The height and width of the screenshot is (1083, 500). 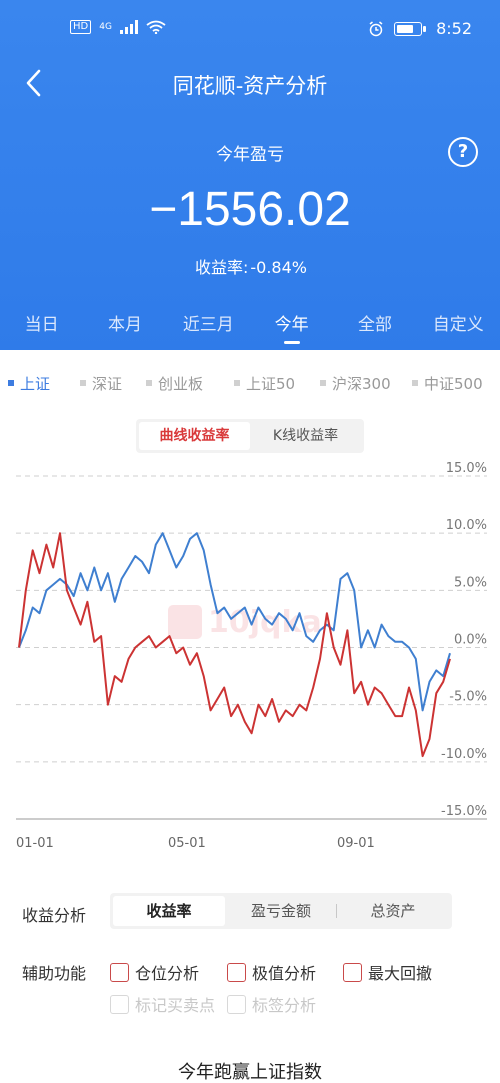 I want to click on y-tick-label: -15.0%, so click(x=464, y=811).